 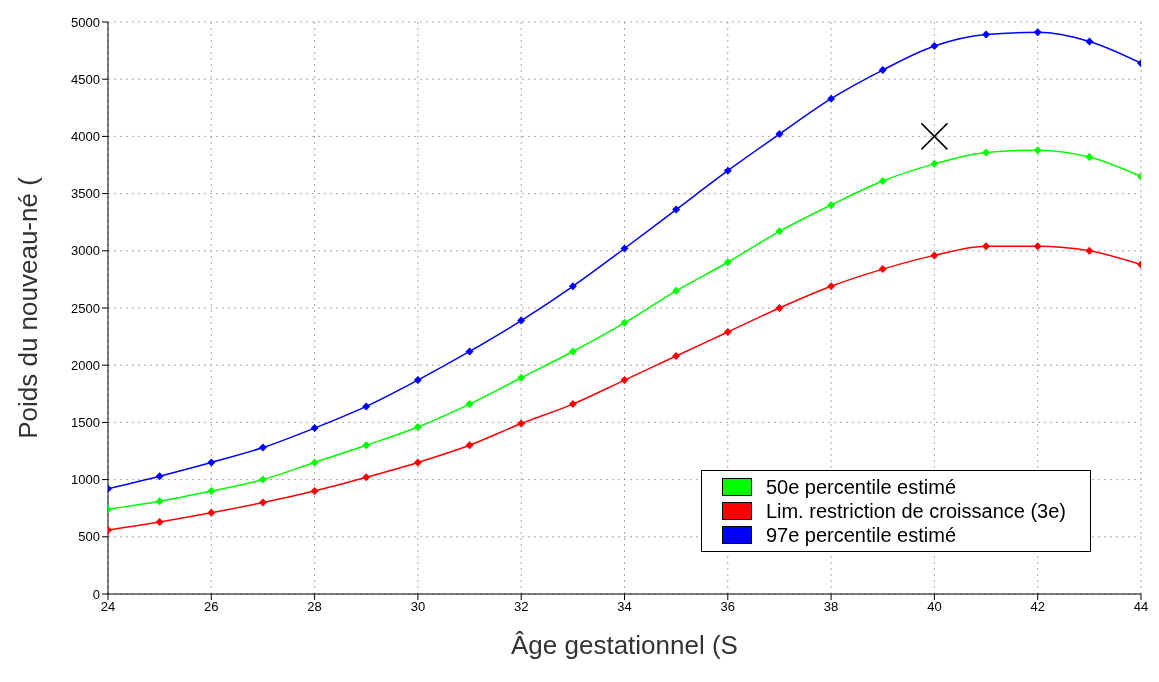 I want to click on y-tick-label: 3000, so click(x=85, y=251).